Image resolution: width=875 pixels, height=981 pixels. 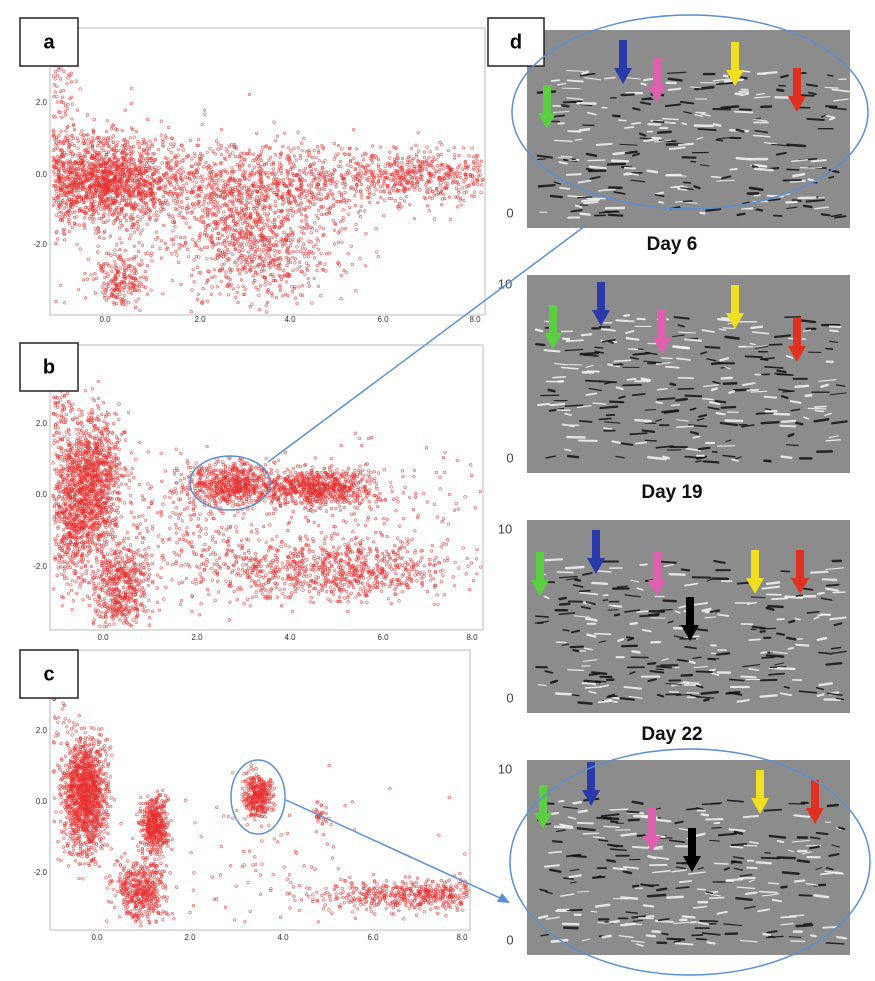 I want to click on panel-label: a, so click(x=49, y=42).